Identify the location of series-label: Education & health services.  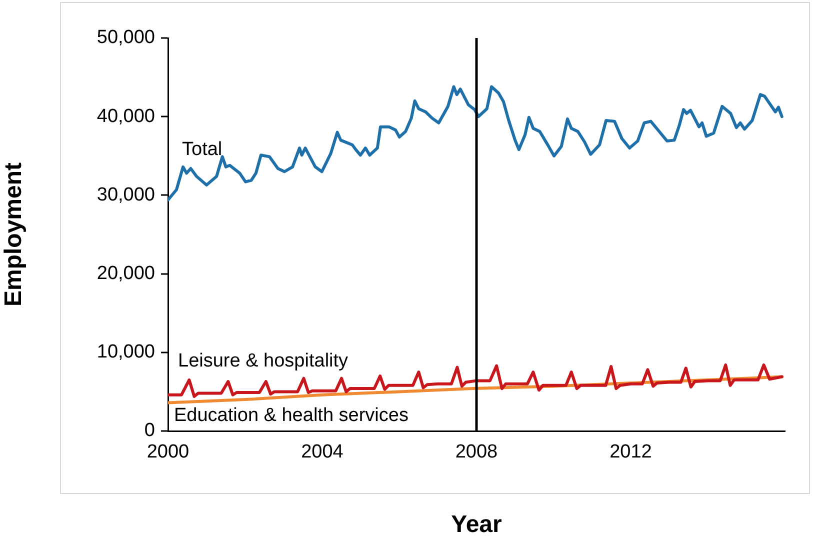
(291, 415).